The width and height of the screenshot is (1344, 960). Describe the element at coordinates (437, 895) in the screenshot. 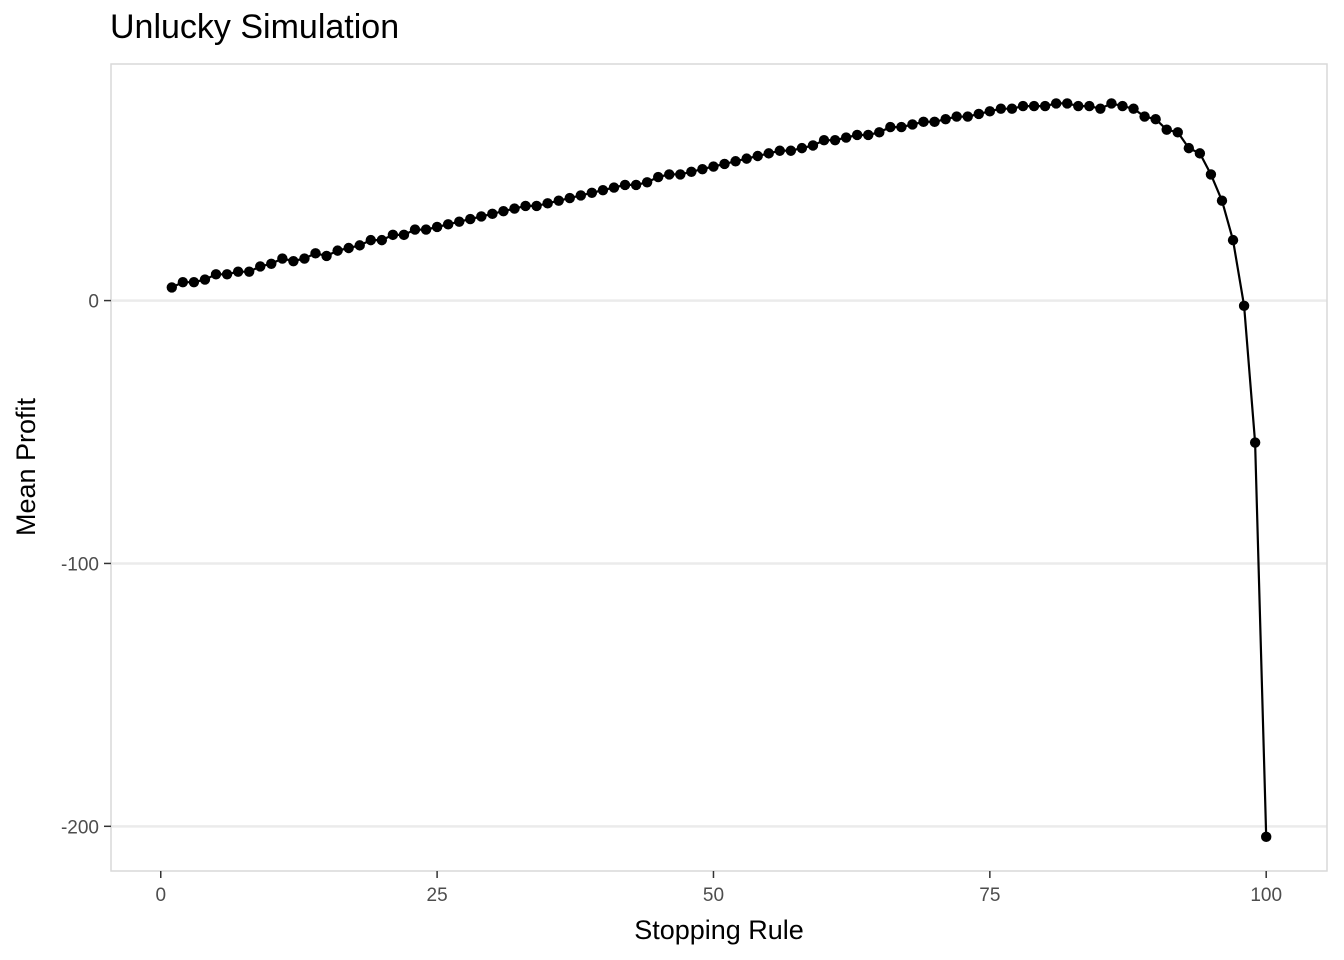

I see `x-tick-label: 25` at that location.